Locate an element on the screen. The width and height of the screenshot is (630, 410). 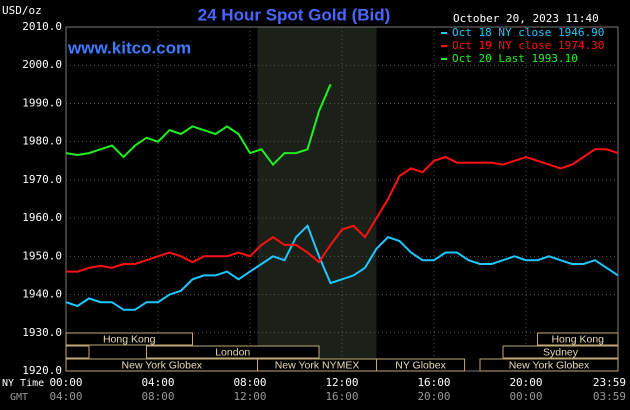
x-tick-label: 12:00 is located at coordinates (341, 382).